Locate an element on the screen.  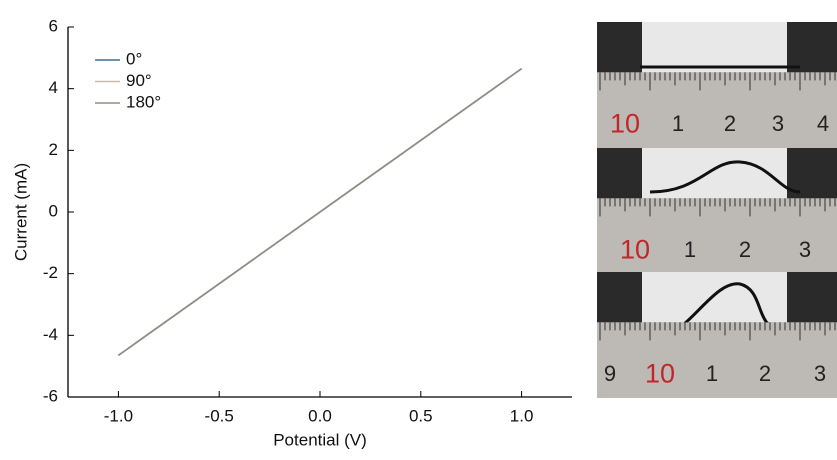
x-tick-label: -0.5 is located at coordinates (219, 415).